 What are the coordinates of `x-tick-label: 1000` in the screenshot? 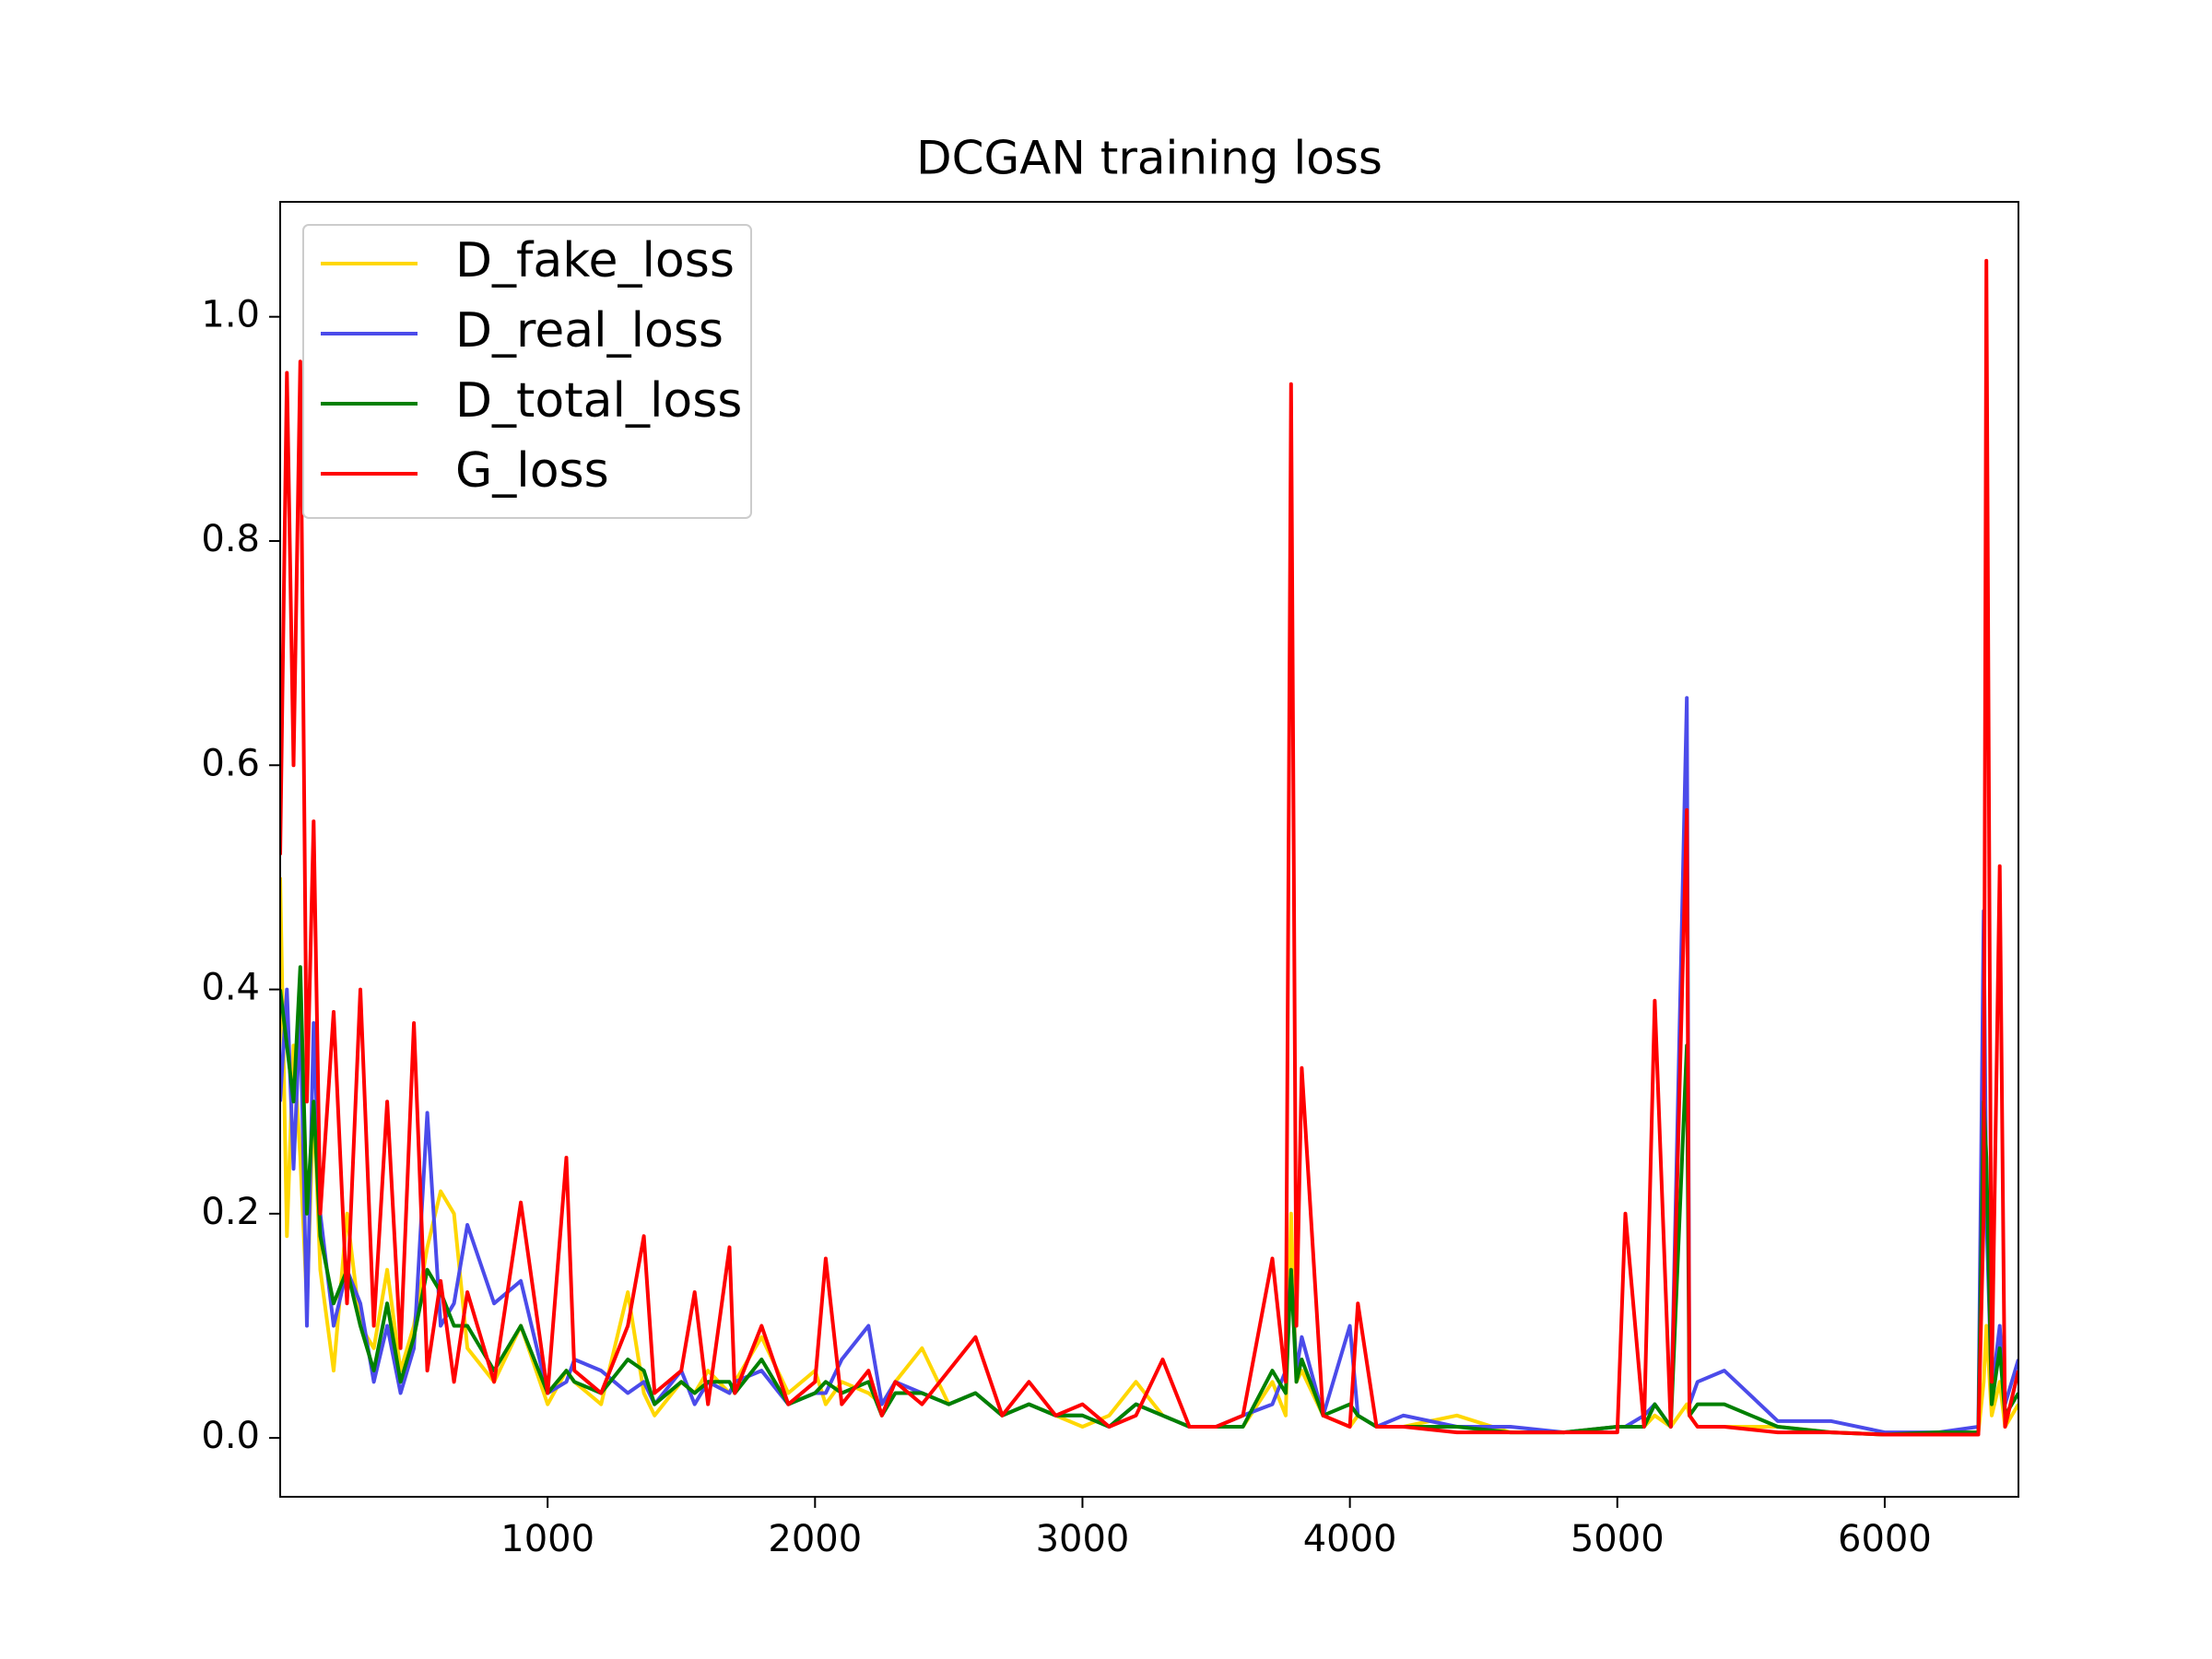 It's located at (547, 1539).